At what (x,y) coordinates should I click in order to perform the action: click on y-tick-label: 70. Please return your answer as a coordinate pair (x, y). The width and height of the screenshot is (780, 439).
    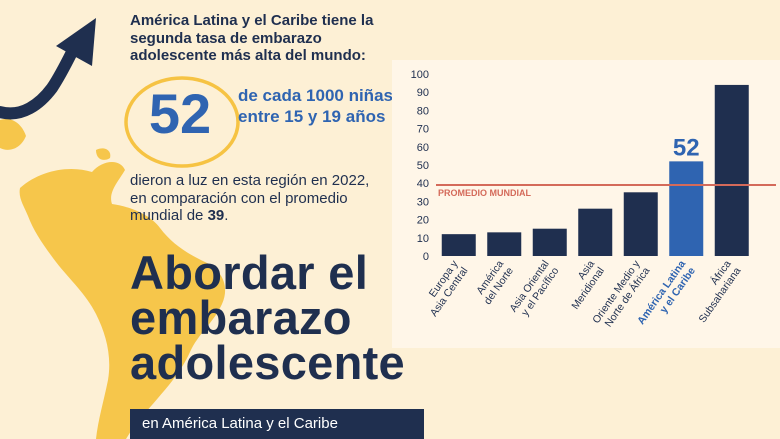
    Looking at the image, I should click on (423, 130).